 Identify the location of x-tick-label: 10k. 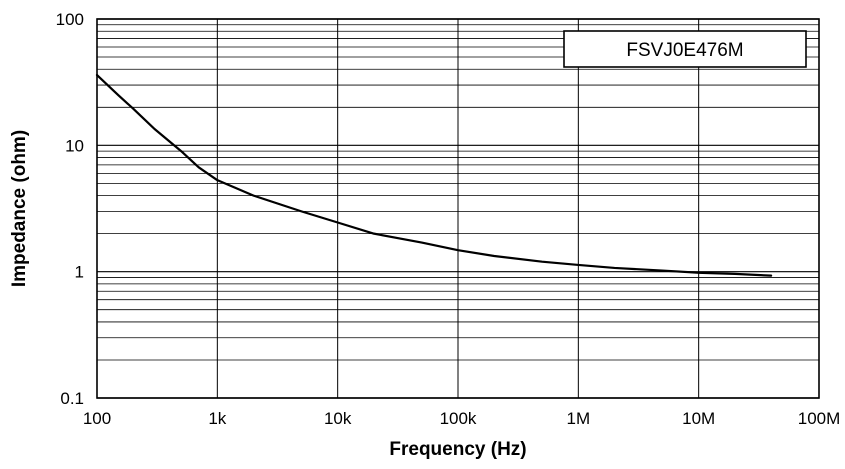
(338, 418).